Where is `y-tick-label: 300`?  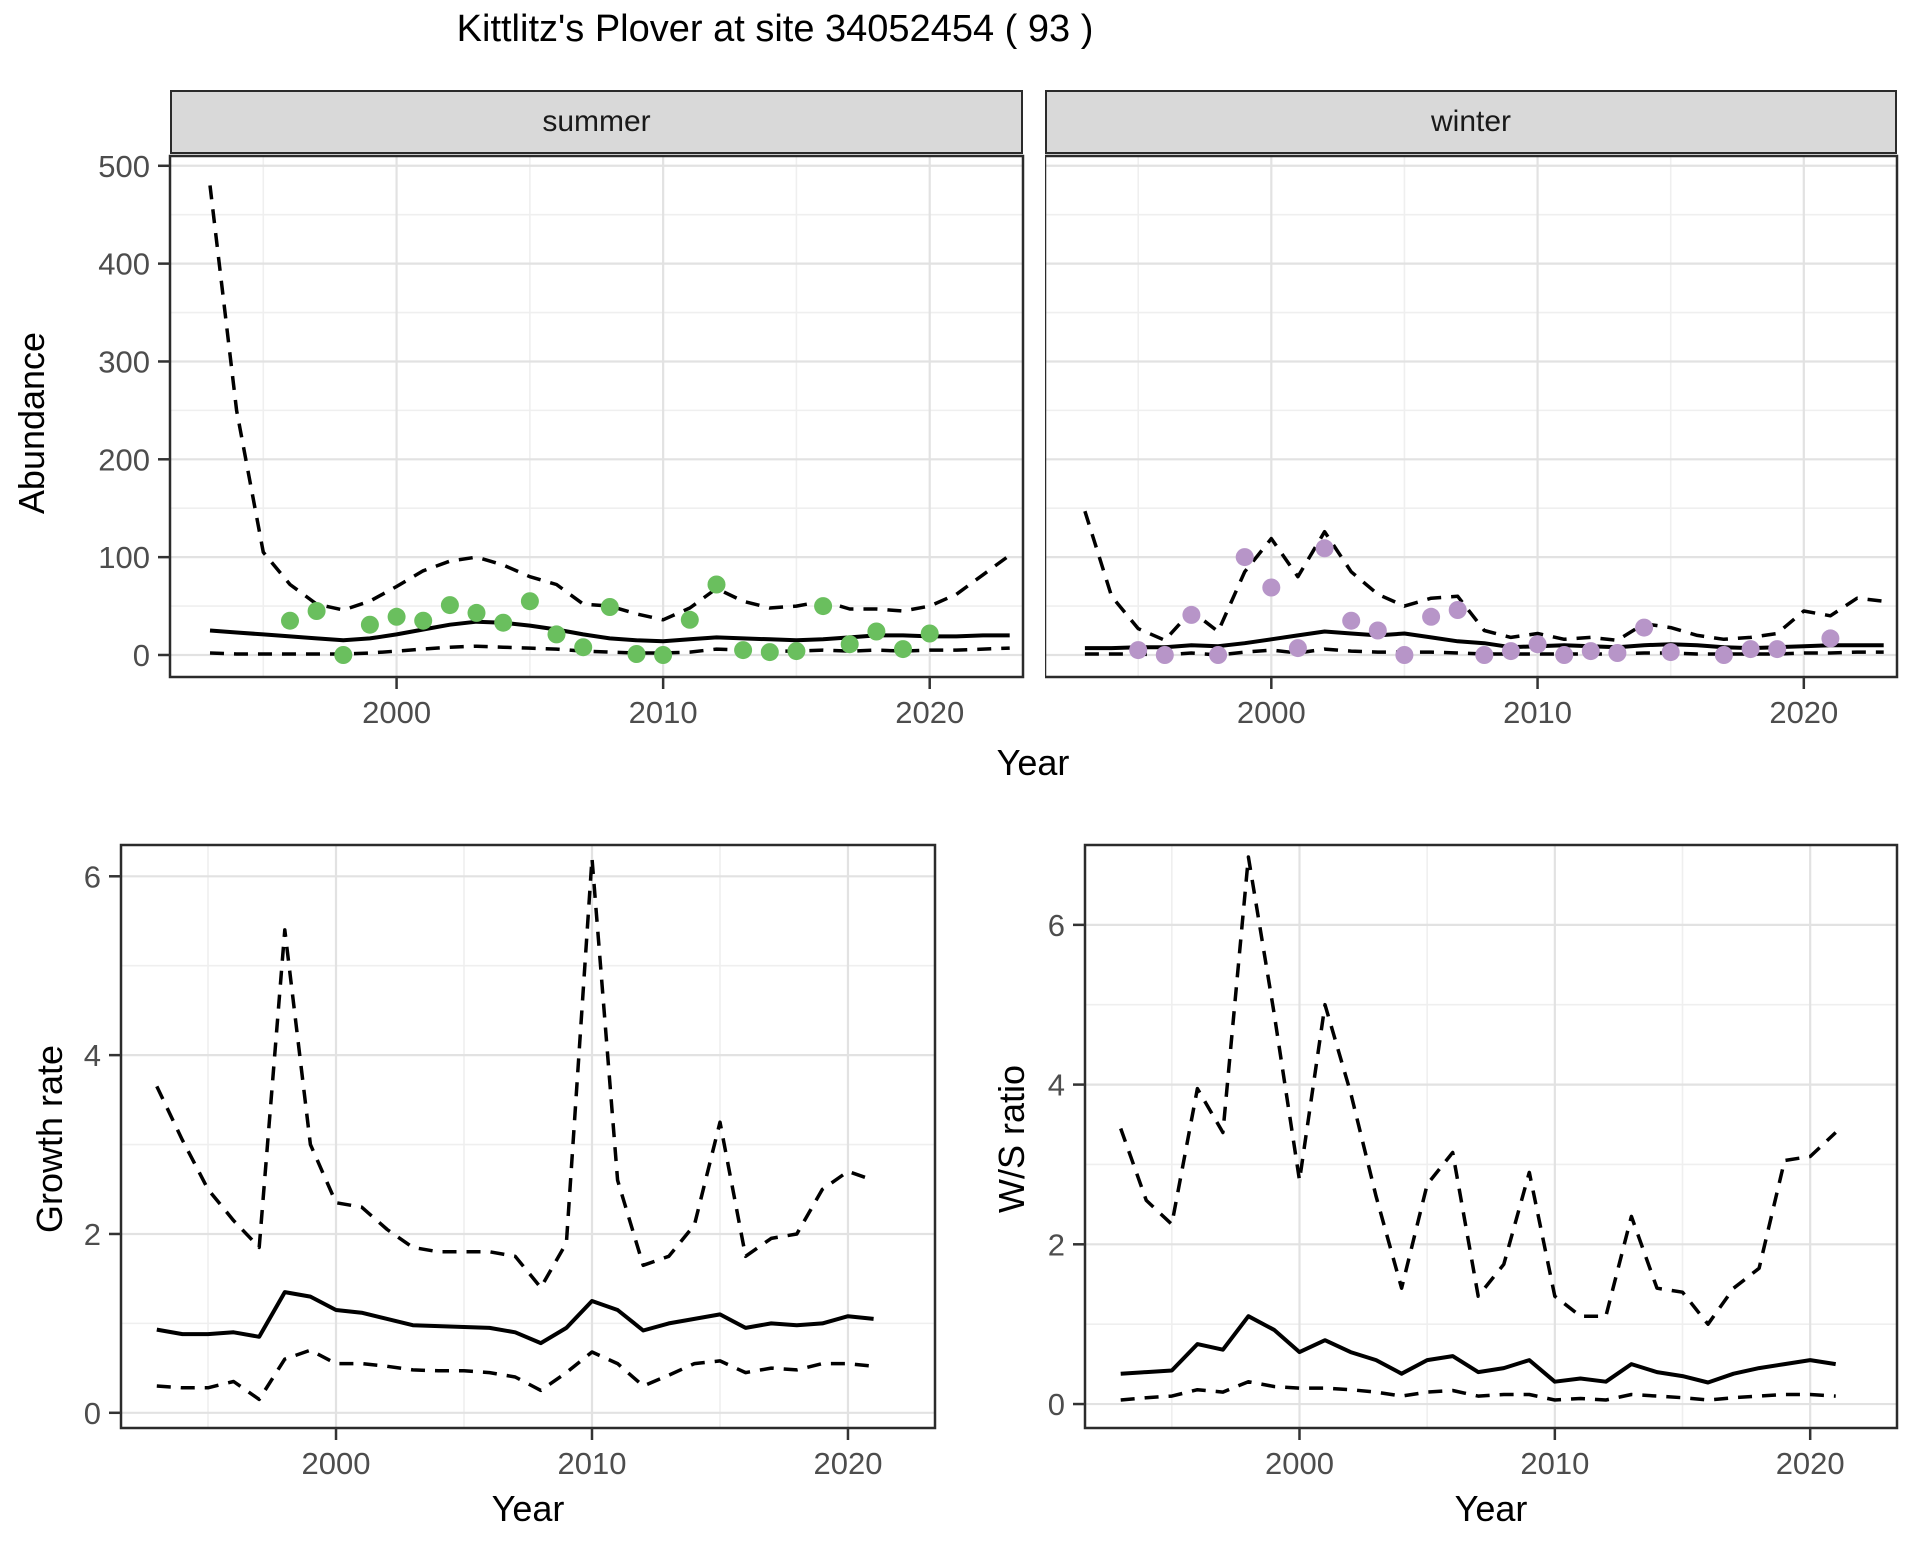 y-tick-label: 300 is located at coordinates (124, 361).